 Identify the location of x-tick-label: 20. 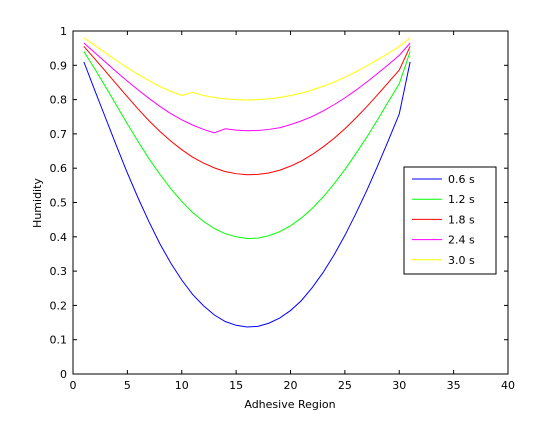
(291, 385).